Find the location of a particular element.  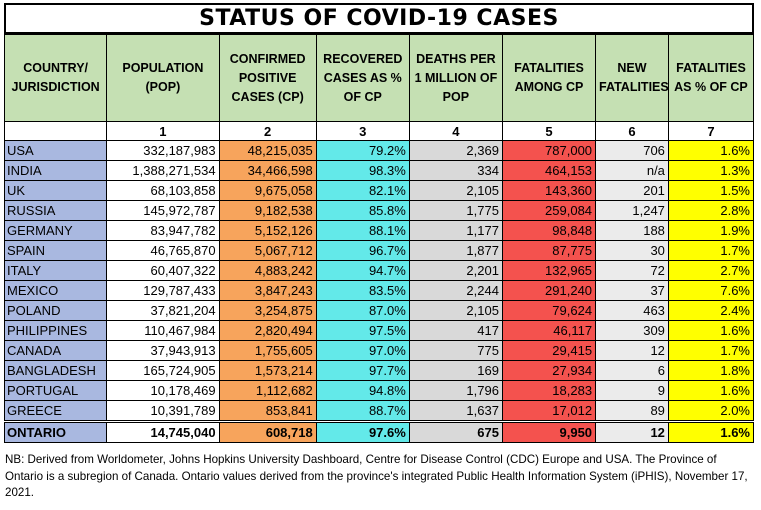

fatality-pct-cell: 1.5% is located at coordinates (711, 190).